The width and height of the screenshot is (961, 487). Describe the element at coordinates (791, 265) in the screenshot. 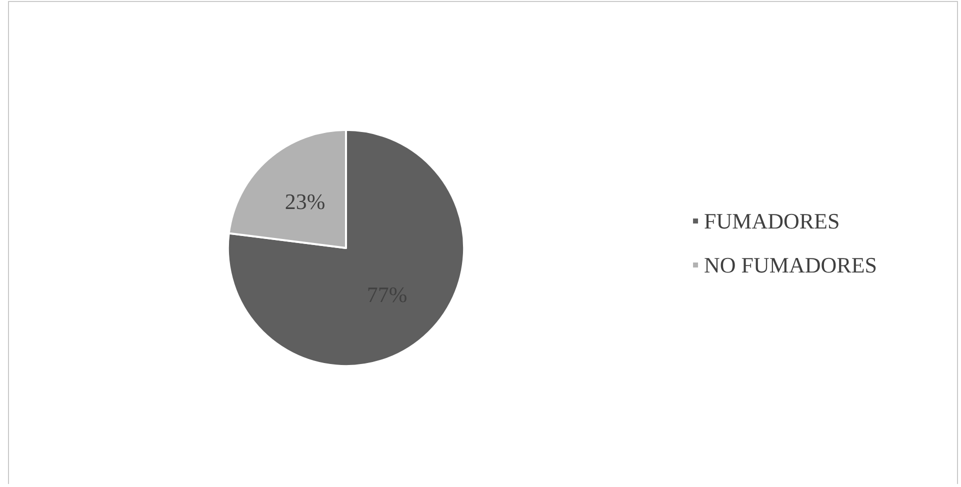

I see `legend-label: NO FUMADORES` at that location.